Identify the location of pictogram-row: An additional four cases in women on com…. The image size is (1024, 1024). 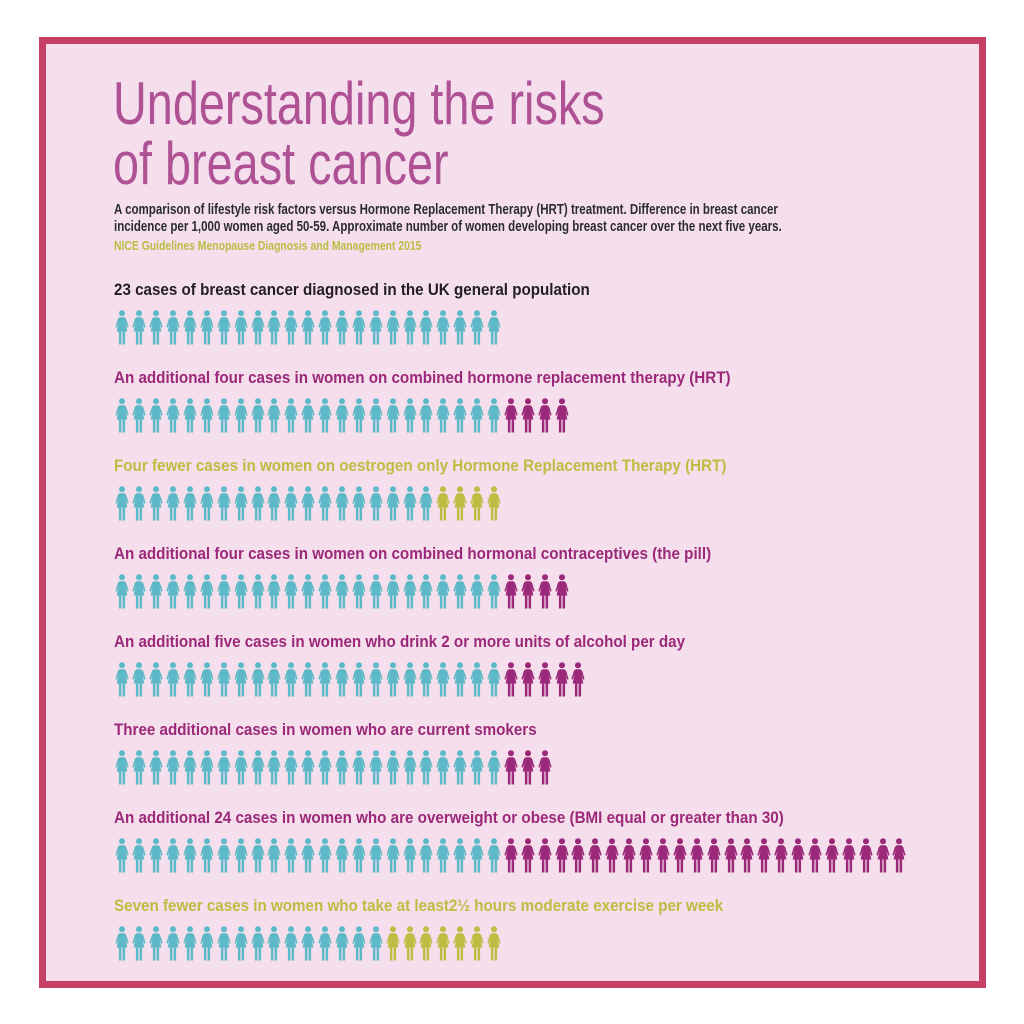
(438, 577).